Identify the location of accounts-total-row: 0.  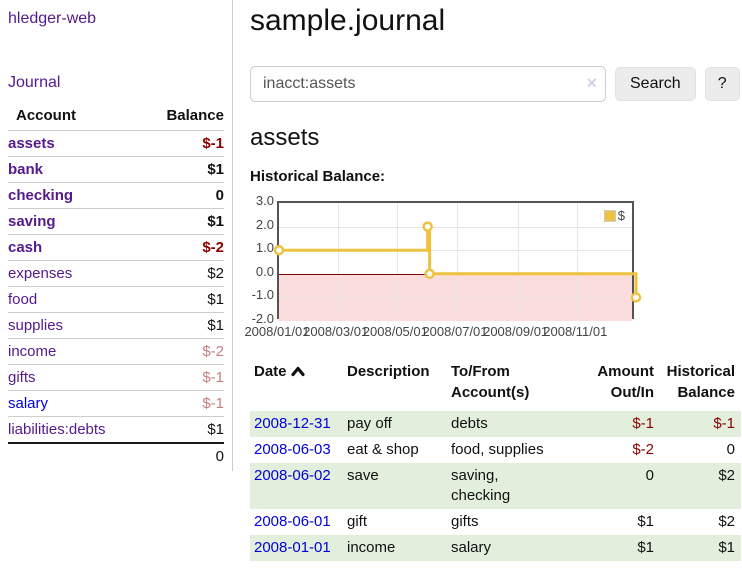
(116, 455).